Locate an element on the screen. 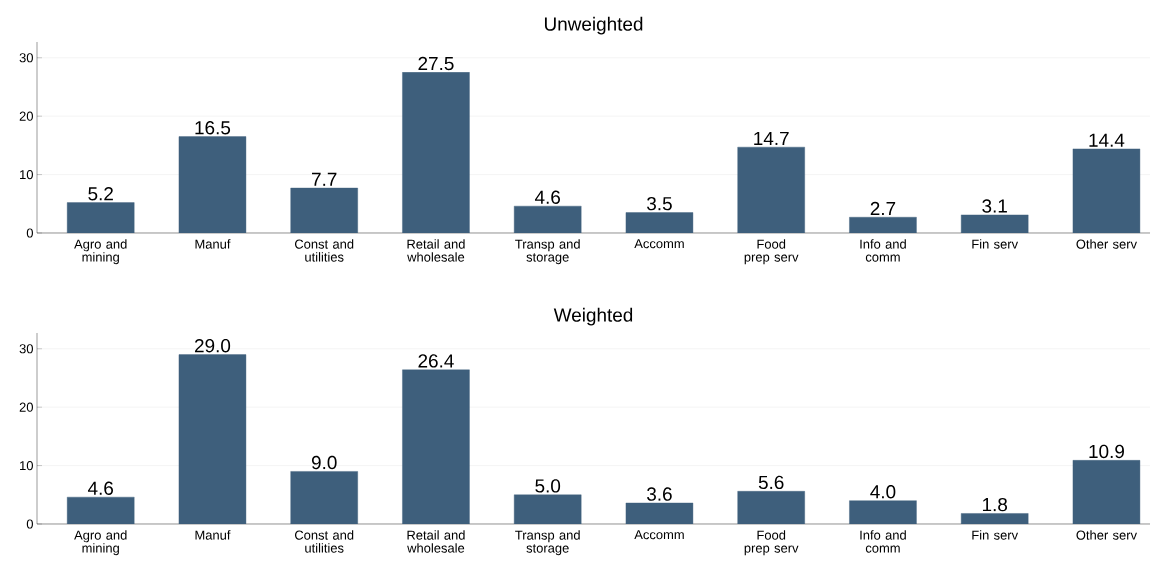  data-label: 5.6 is located at coordinates (771, 482).